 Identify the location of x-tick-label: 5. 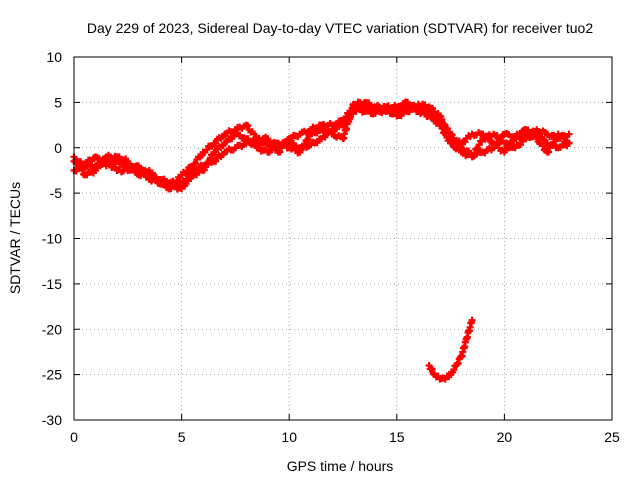
(182, 437).